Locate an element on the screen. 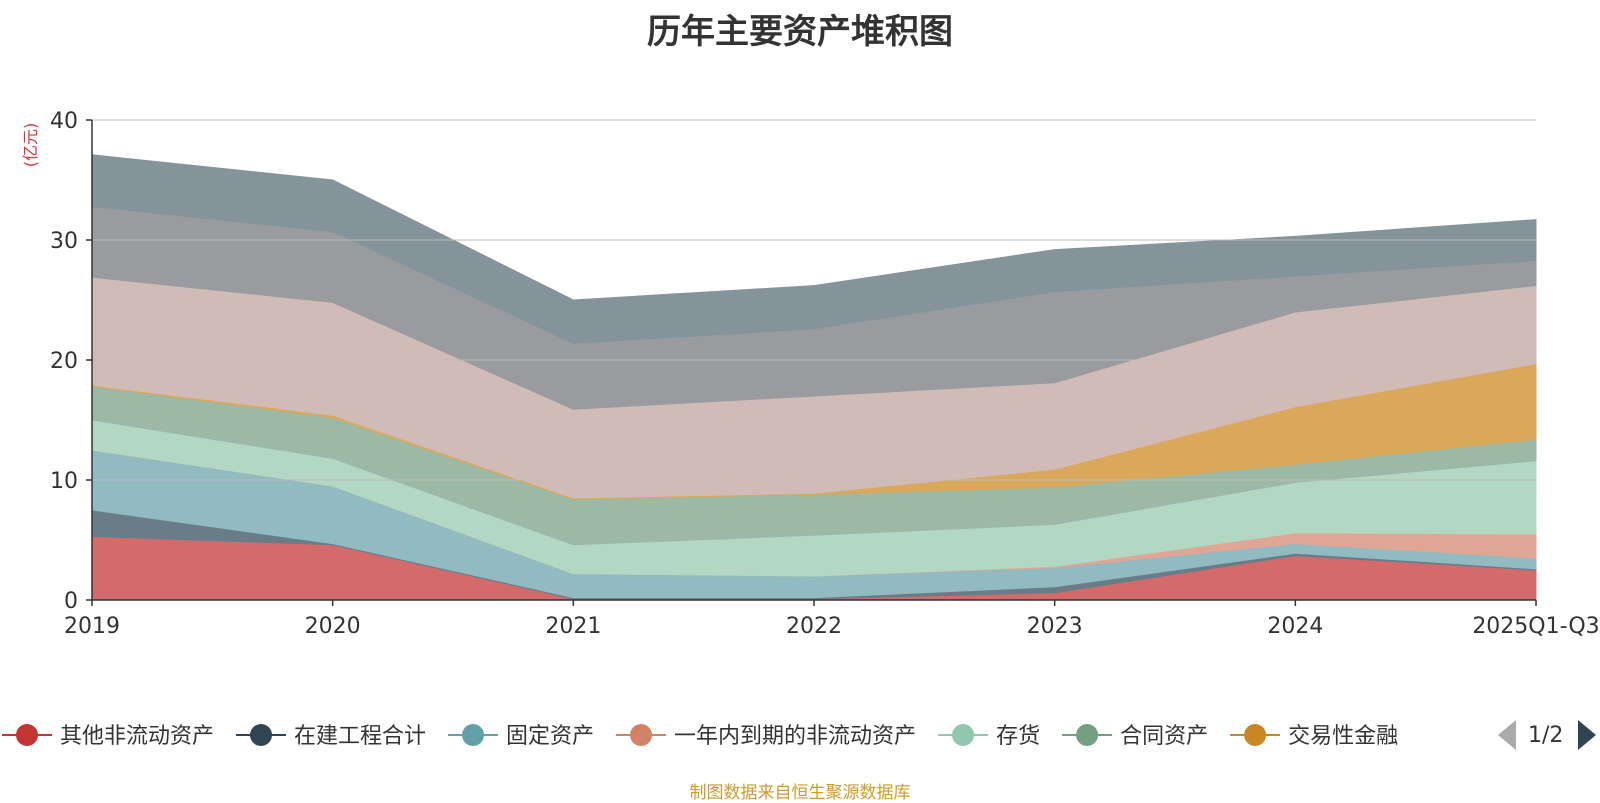 This screenshot has width=1600, height=803. legend-label-2: 在建工程合计 is located at coordinates (360, 736).